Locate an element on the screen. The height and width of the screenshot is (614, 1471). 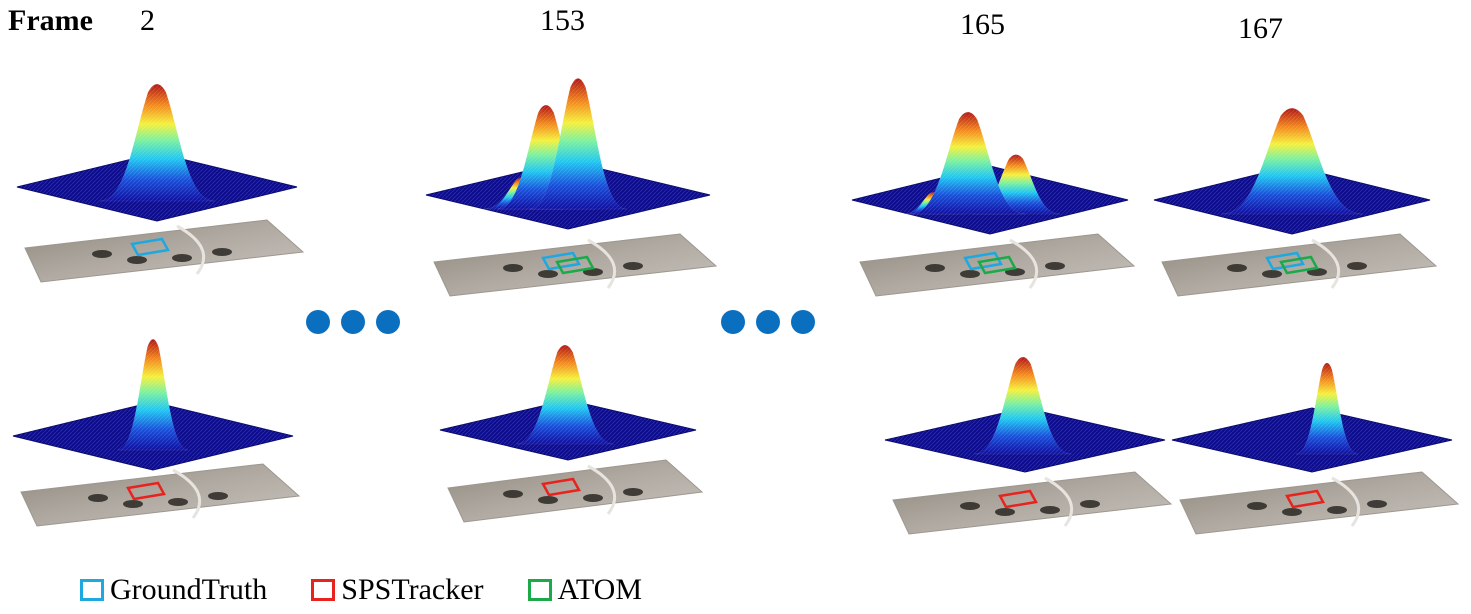
legend-item-groundtruth: GroundTruth is located at coordinates (173, 590).